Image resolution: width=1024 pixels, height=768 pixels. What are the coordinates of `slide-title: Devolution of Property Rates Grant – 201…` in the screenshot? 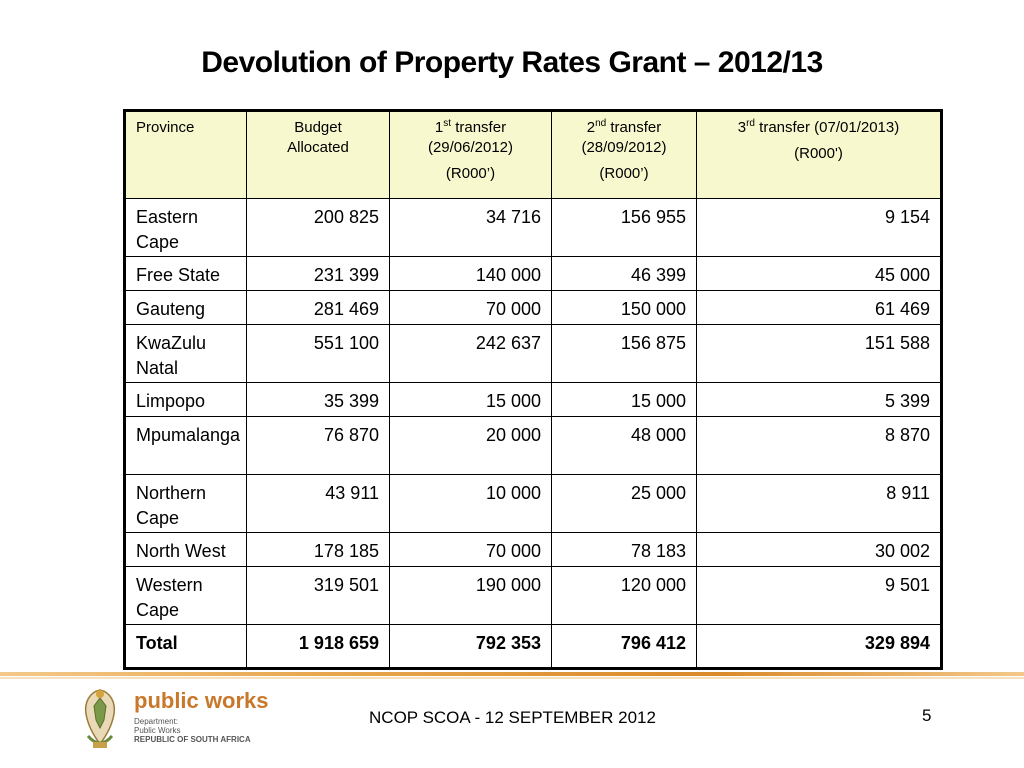 It's located at (512, 62).